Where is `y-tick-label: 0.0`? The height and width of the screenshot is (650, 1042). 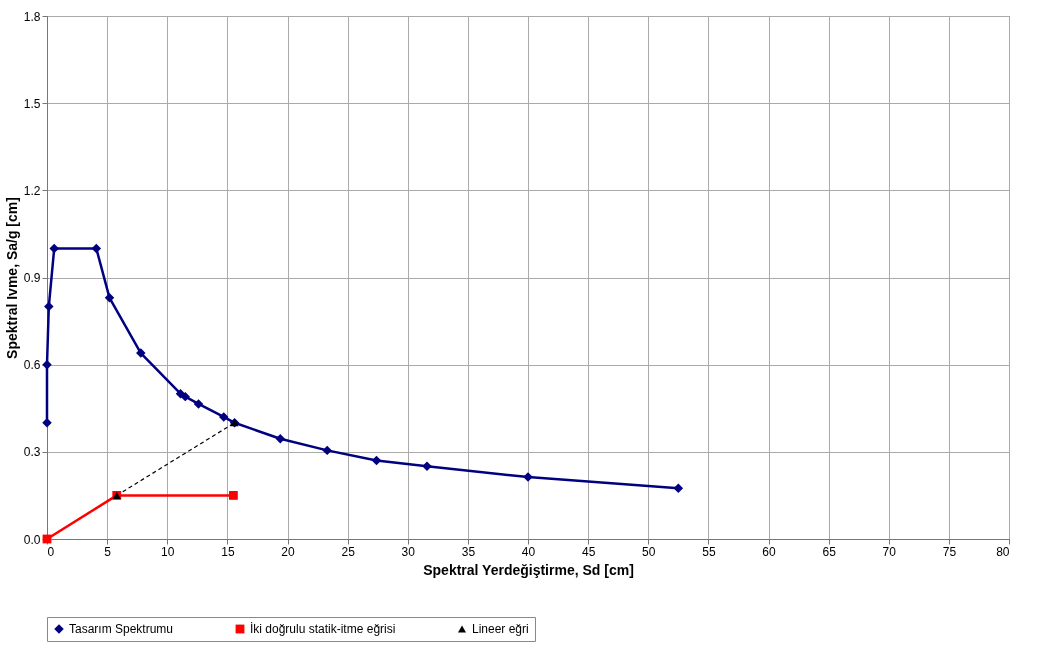 y-tick-label: 0.0 is located at coordinates (32, 539).